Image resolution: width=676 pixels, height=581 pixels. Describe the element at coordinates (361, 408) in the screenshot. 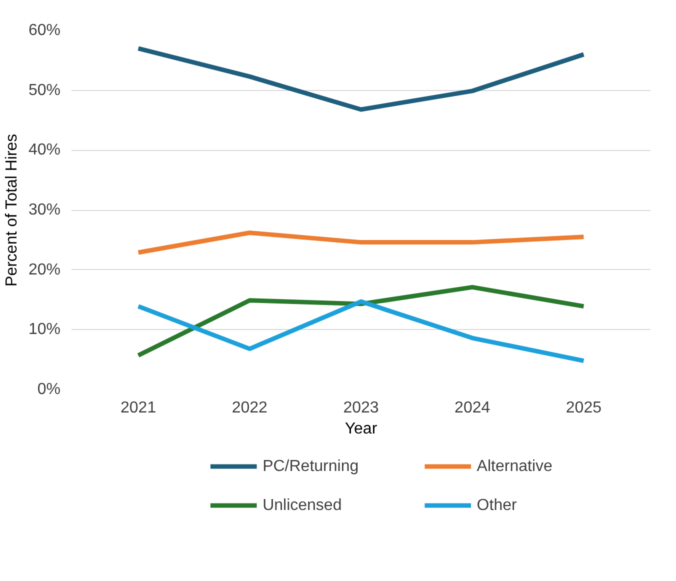

I see `x-tick-label: 2023` at that location.